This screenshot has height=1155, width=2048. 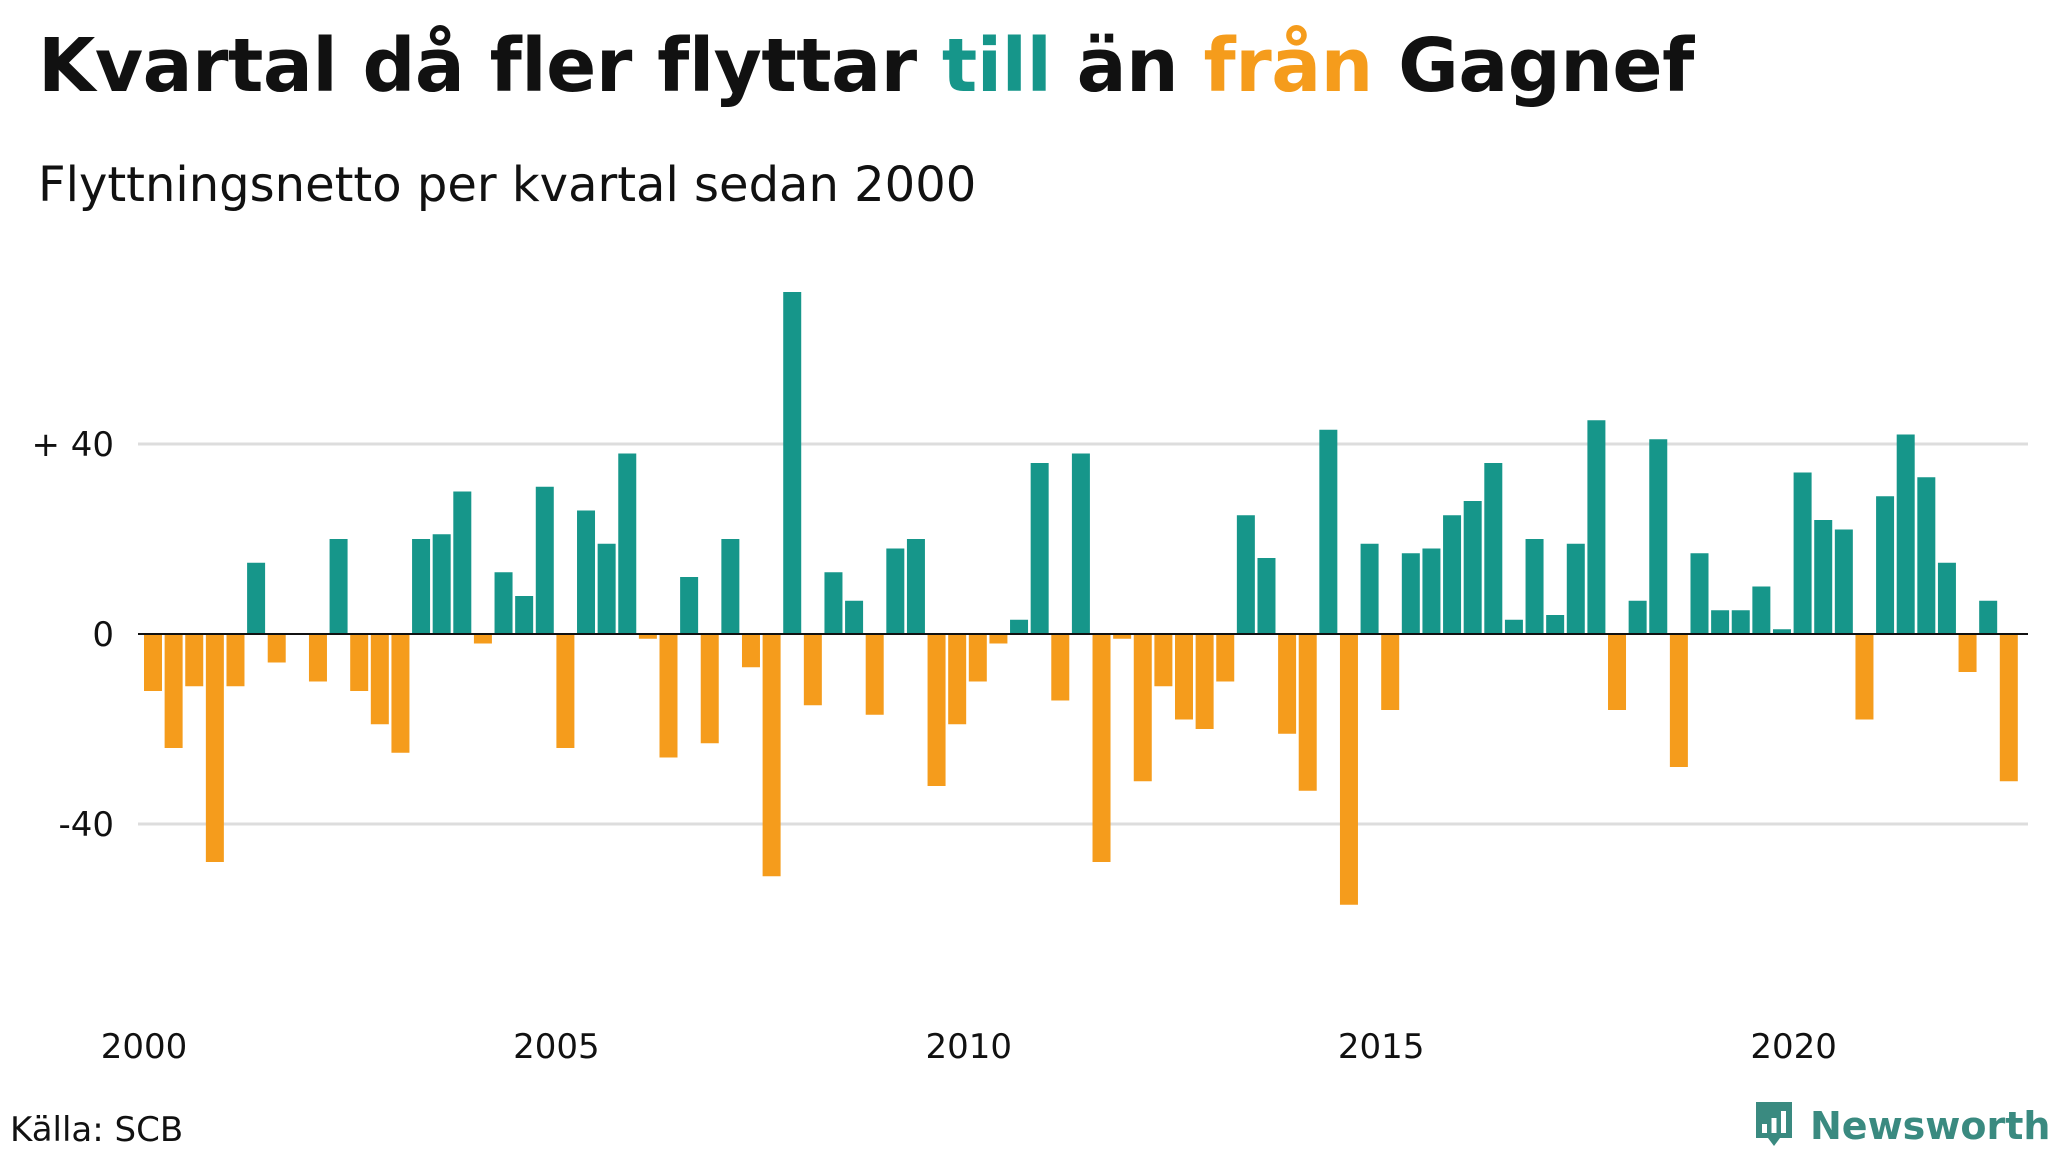 What do you see at coordinates (1163, 660) in the screenshot?
I see `bar-2012K2` at bounding box center [1163, 660].